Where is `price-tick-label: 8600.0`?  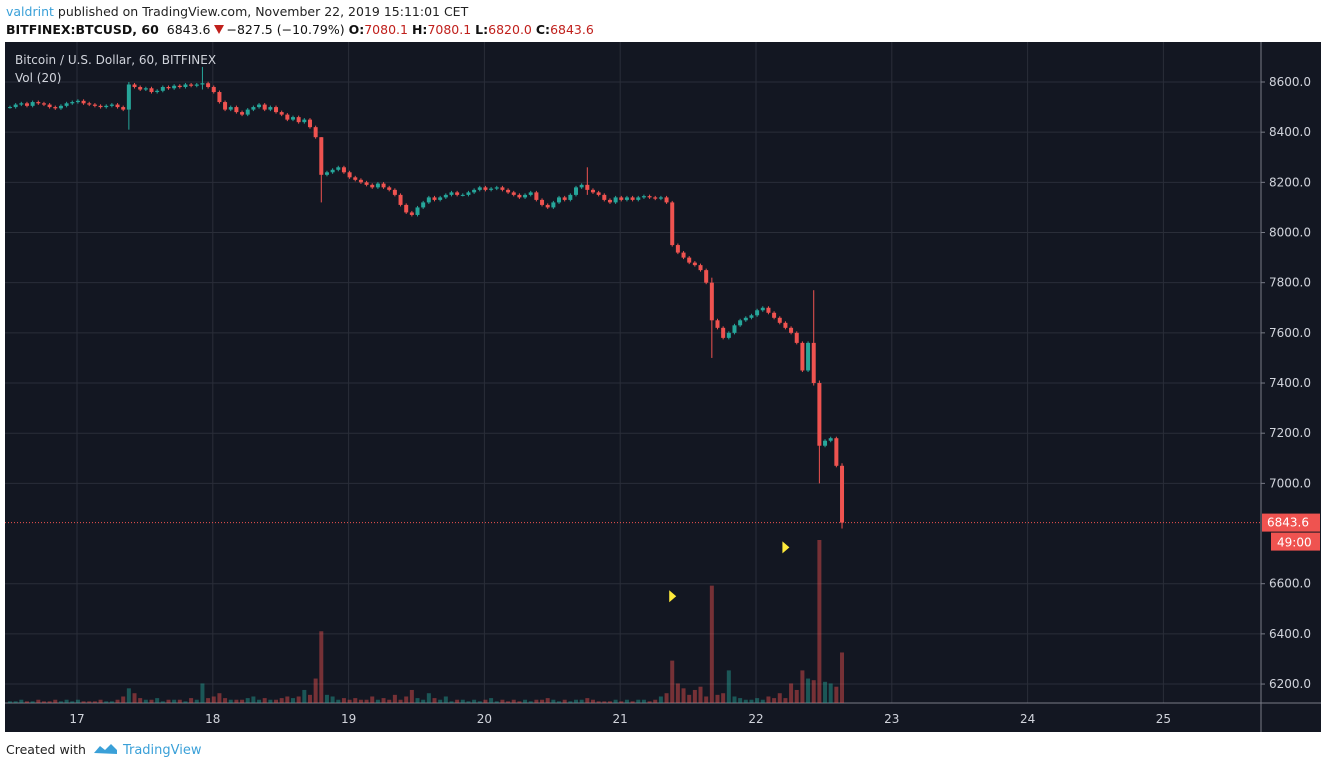 price-tick-label: 8600.0 is located at coordinates (1290, 82).